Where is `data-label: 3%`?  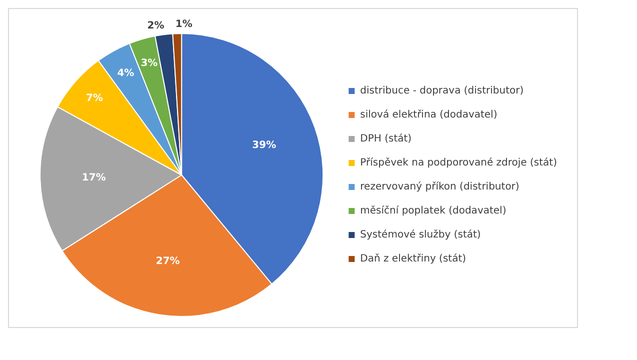
data-label: 3% is located at coordinates (149, 64).